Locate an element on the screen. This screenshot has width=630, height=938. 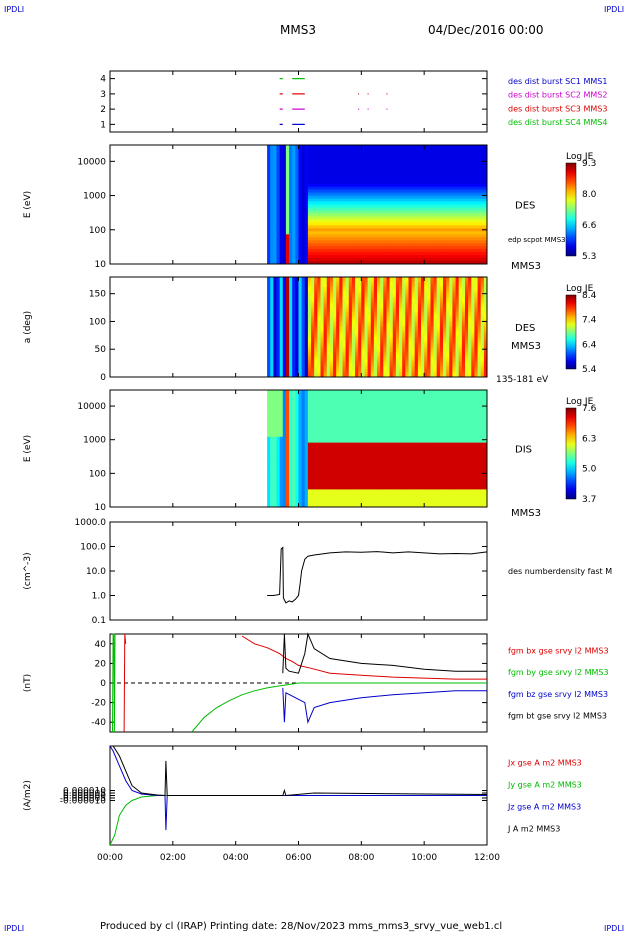
burst-legend-entry: des dist burst SC3 MMS3 is located at coordinates (557, 108).